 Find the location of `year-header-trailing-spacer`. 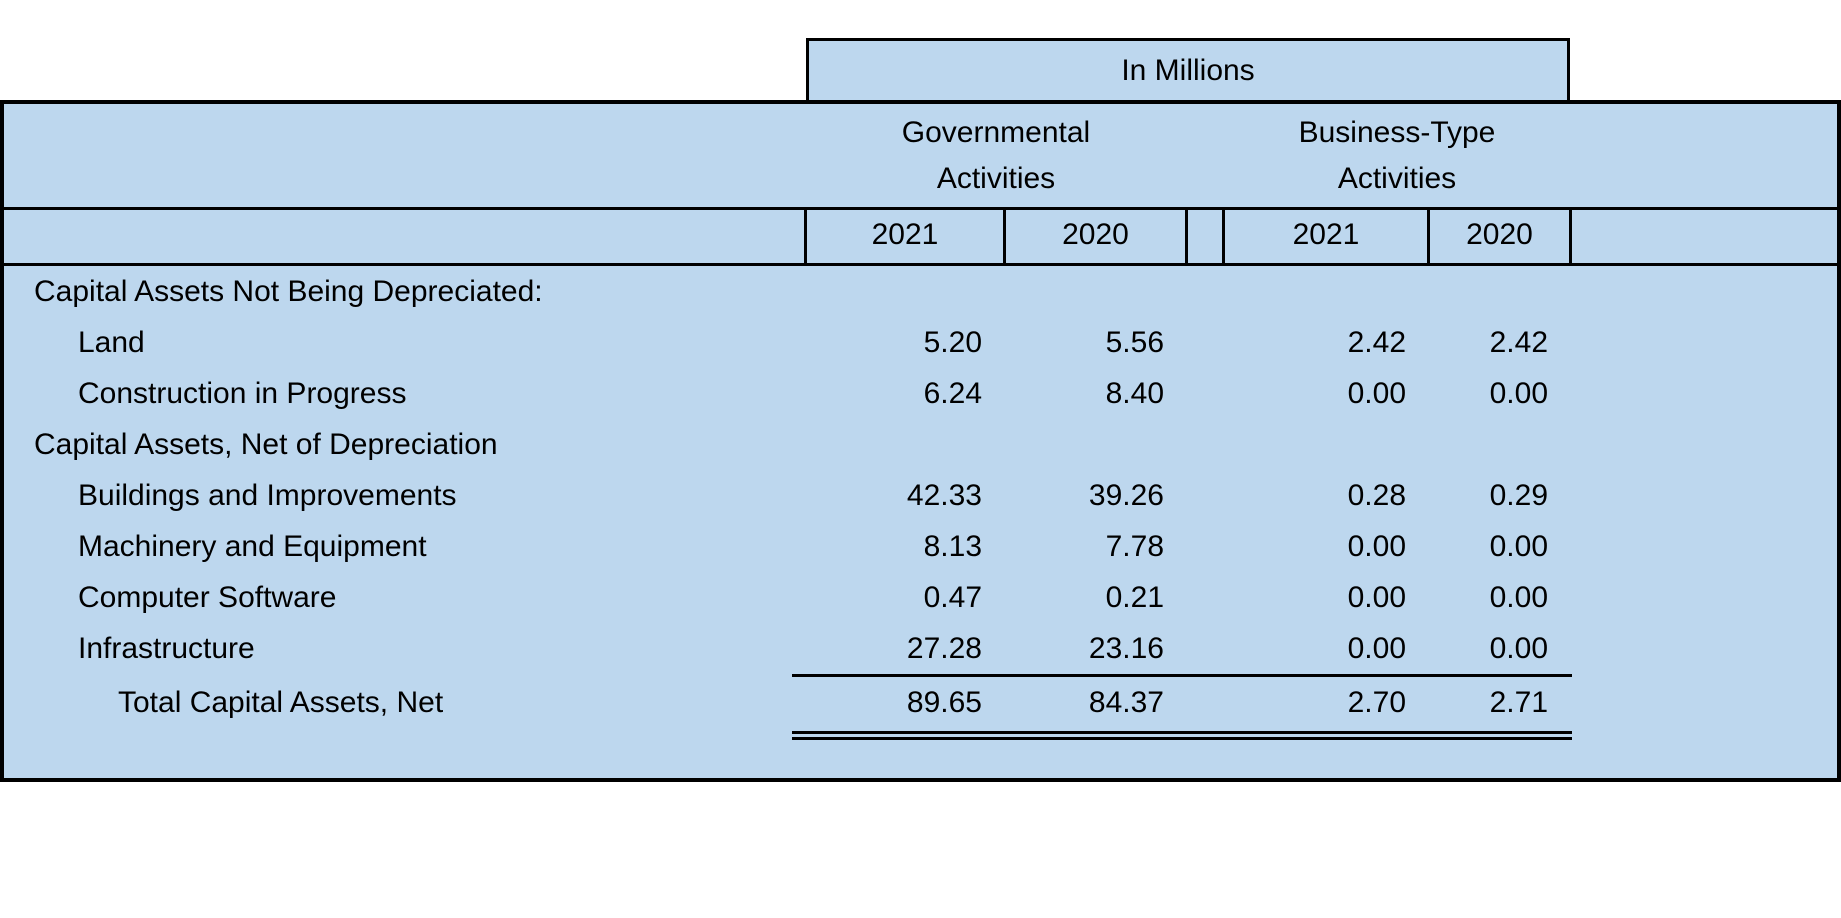

year-header-trailing-spacer is located at coordinates (1704, 236).